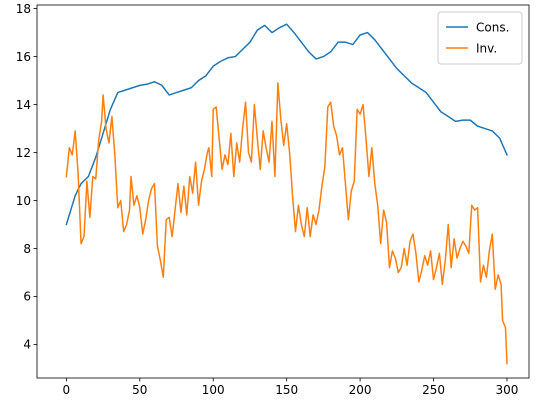 This screenshot has width=543, height=416. I want to click on y-tick-label-6: 16, so click(23, 57).